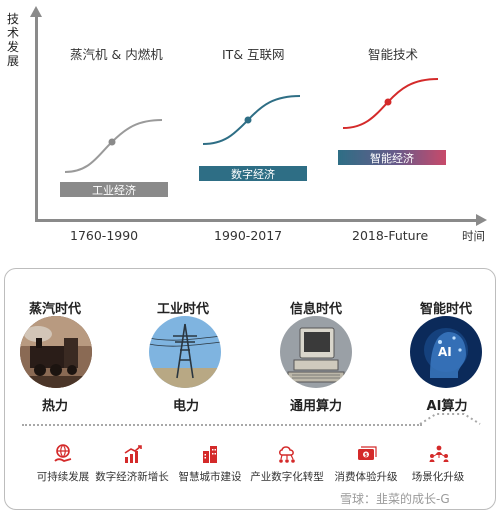 The height and width of the screenshot is (512, 500). I want to click on money-card-icon: $, so click(367, 454).